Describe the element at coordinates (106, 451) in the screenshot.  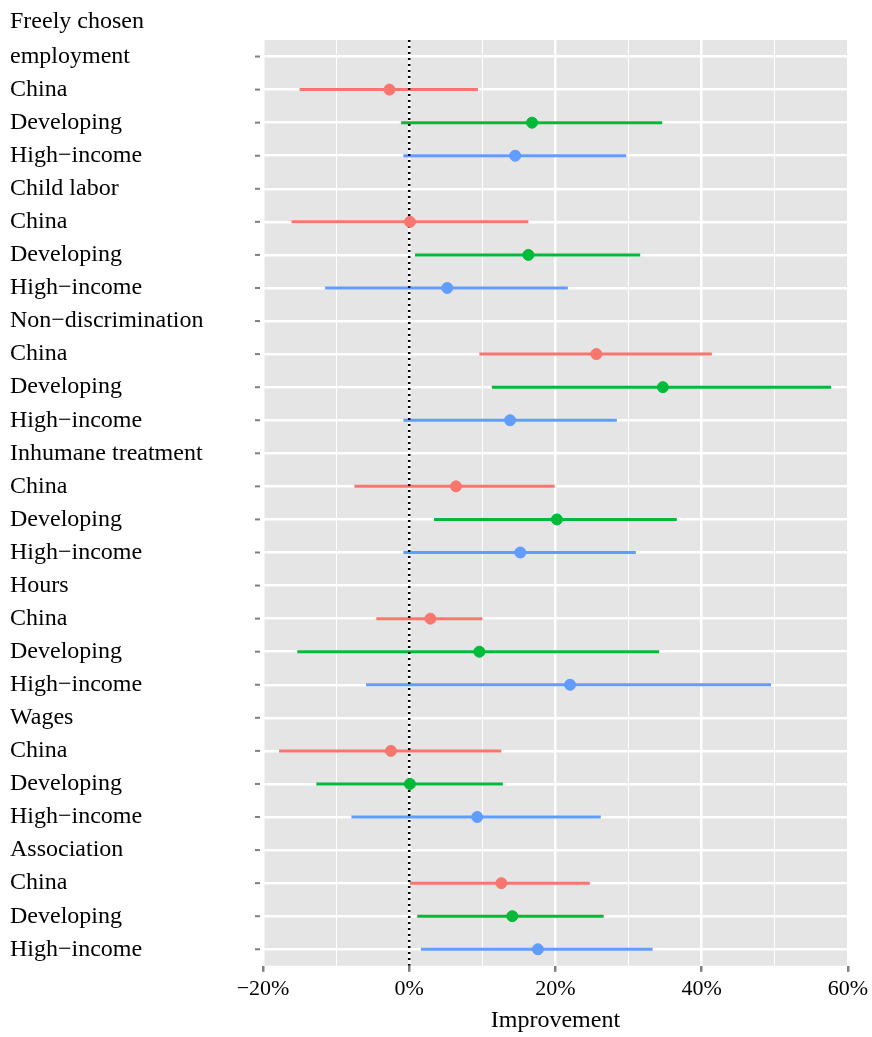
I see `y-tick-label: Inhumane treatment` at that location.